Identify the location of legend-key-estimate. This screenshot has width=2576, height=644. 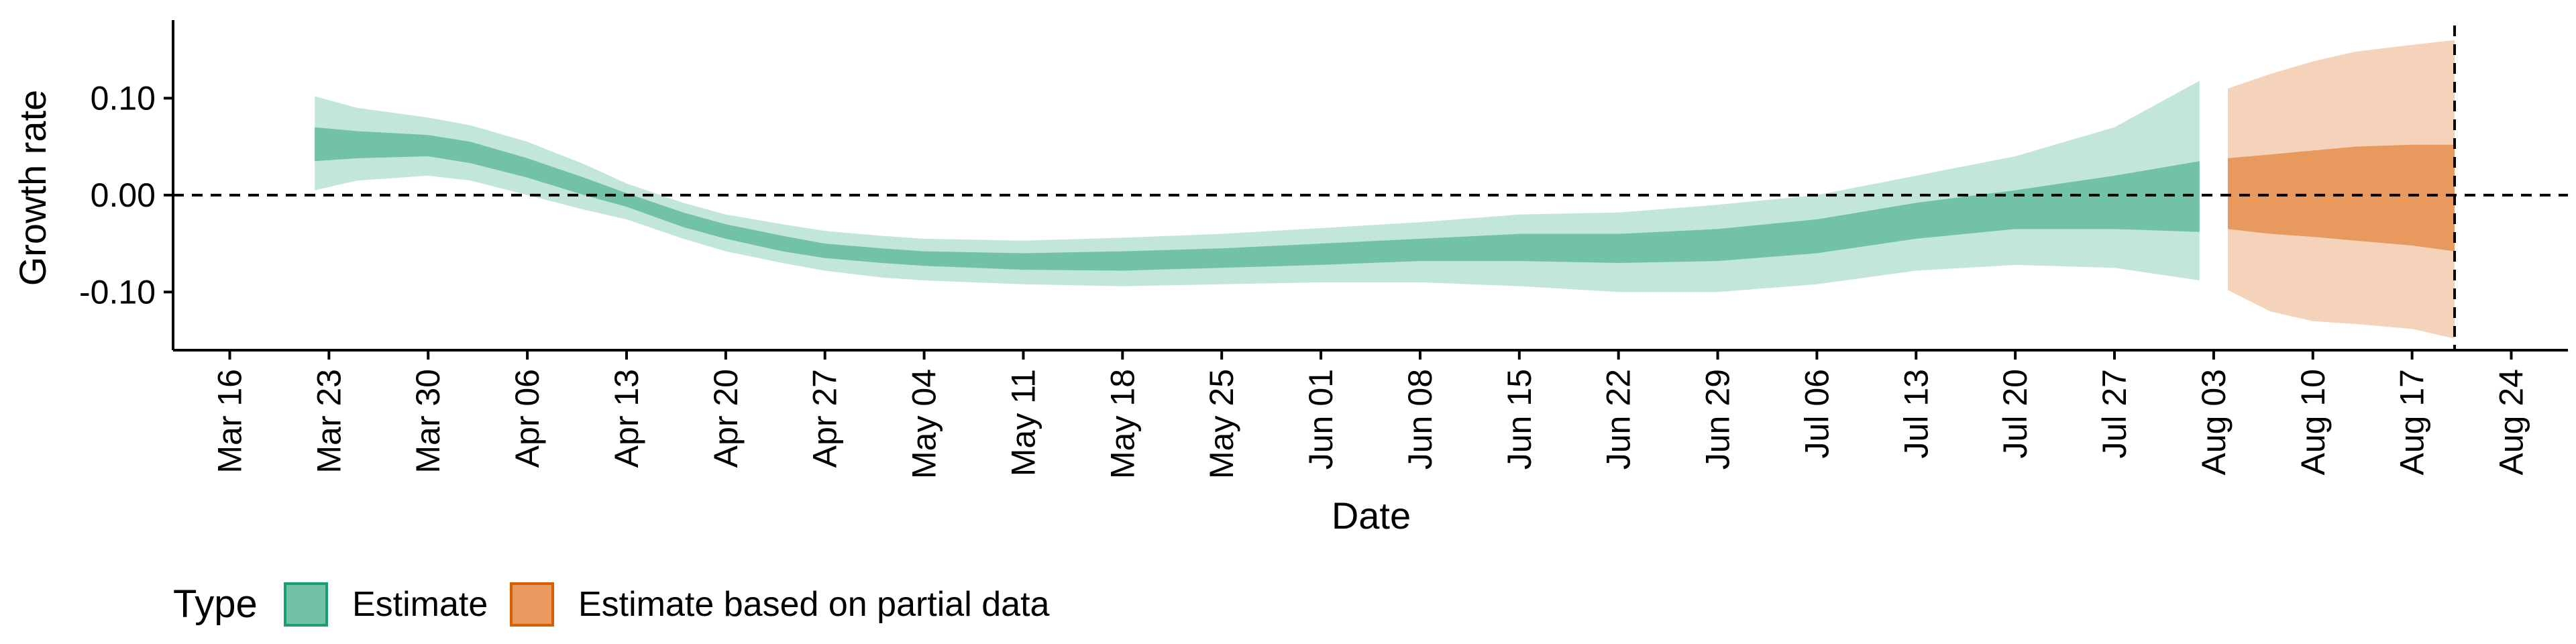
(306, 604).